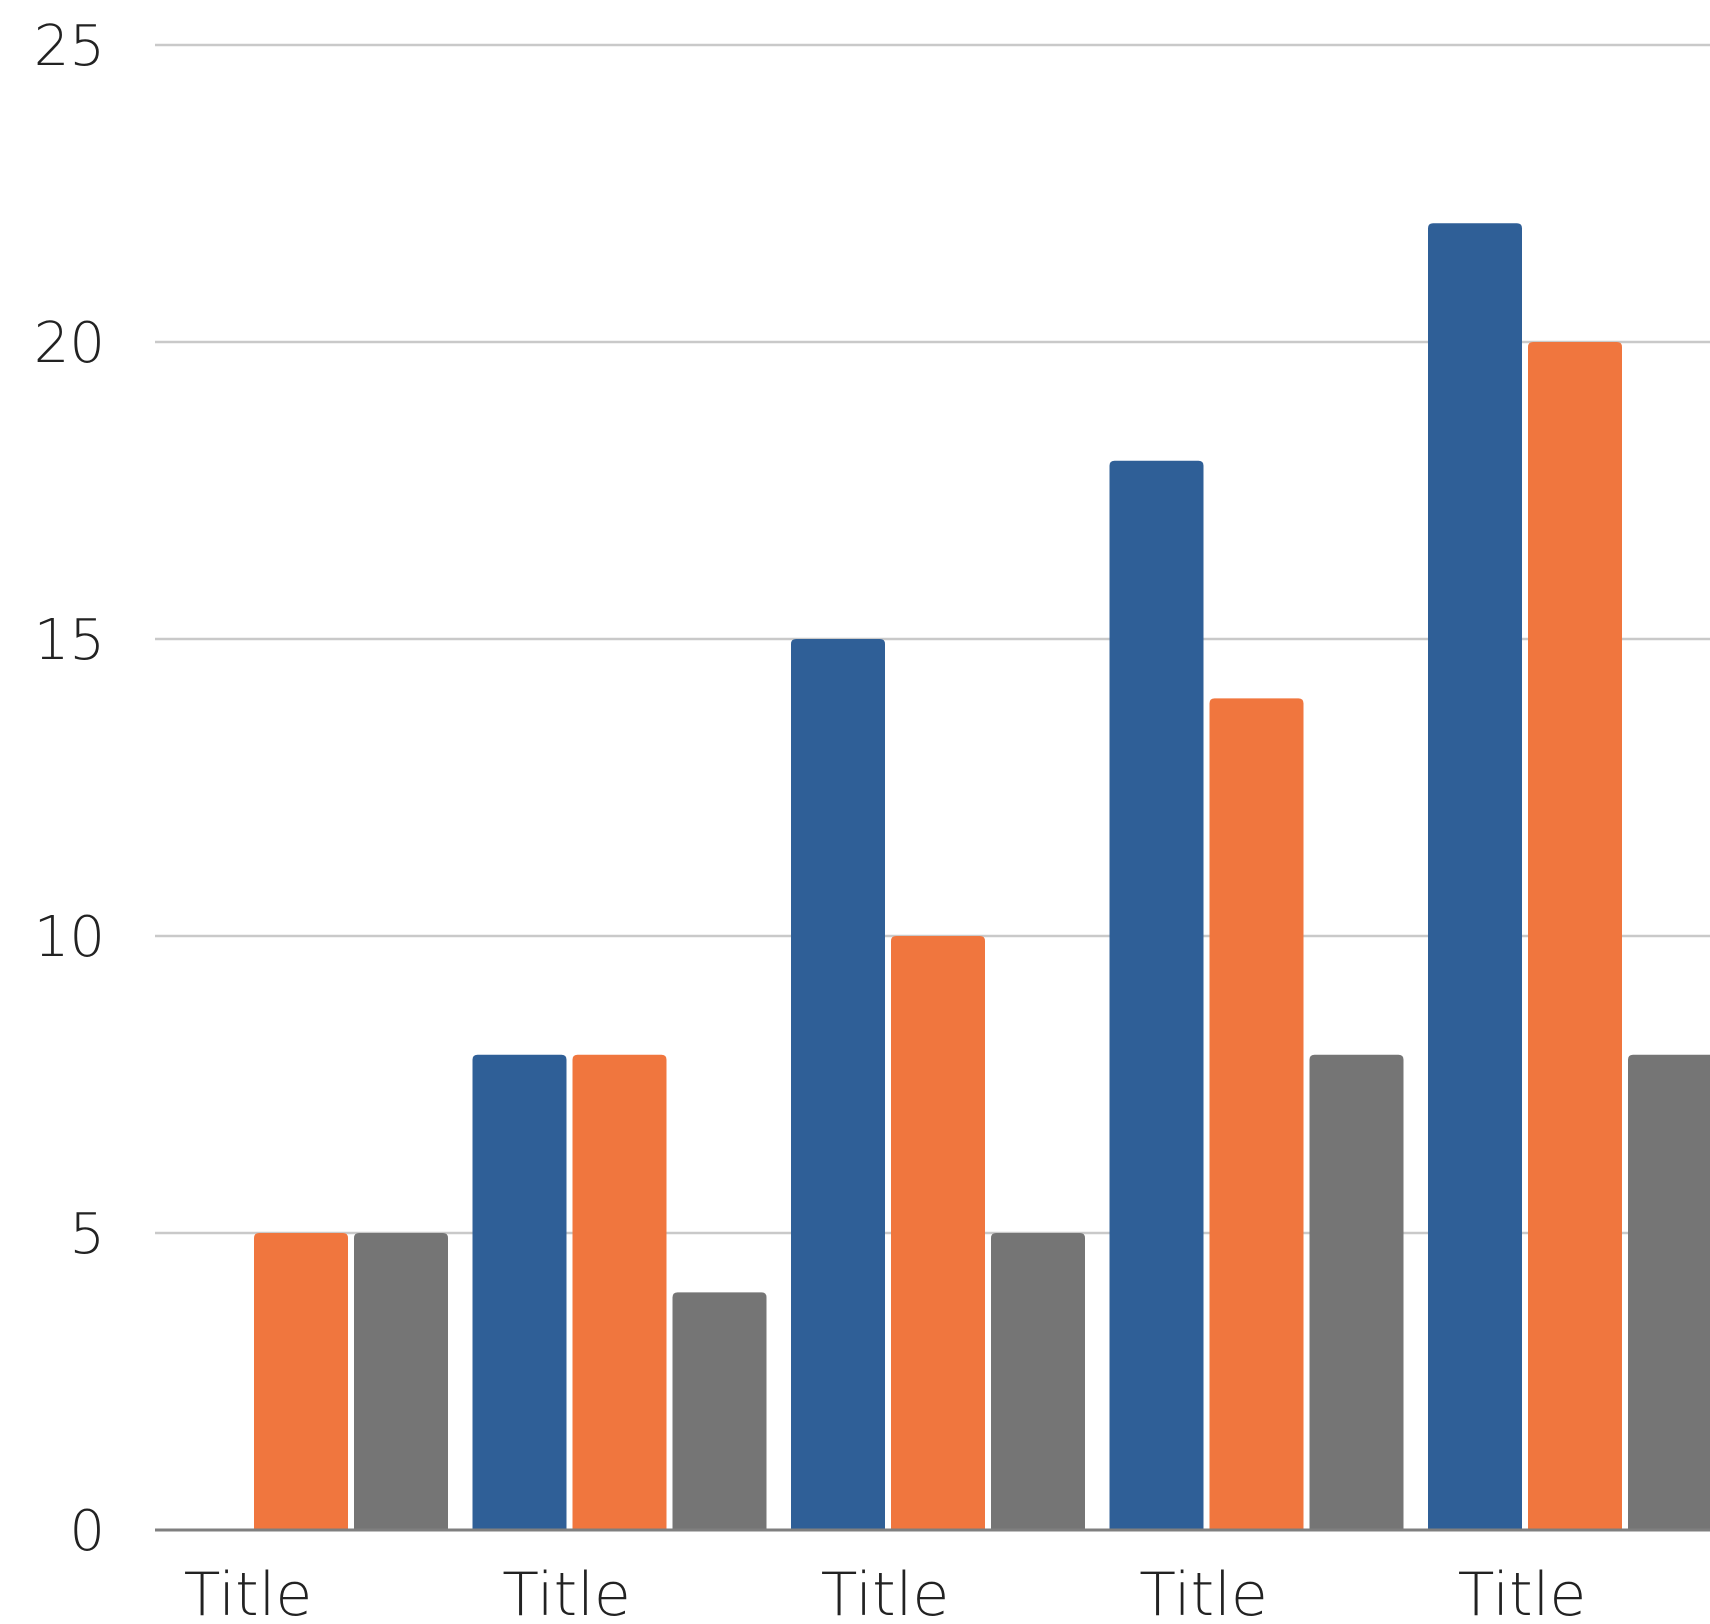 Image resolution: width=1710 pixels, height=1624 pixels. Describe the element at coordinates (838, 1084) in the screenshot. I see `bar-s1-c3` at that location.